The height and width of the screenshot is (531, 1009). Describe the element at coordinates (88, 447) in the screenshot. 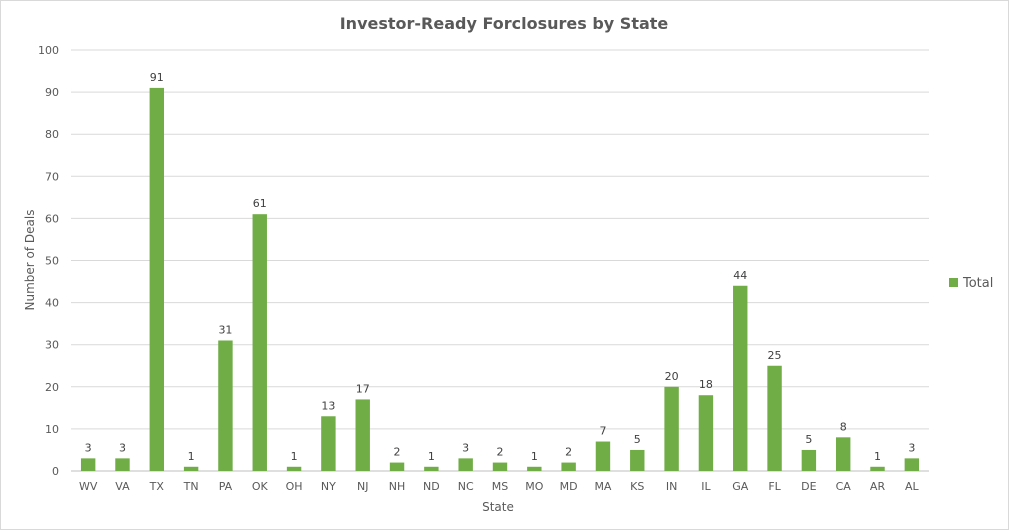

I see `data-label-wv: 3` at that location.